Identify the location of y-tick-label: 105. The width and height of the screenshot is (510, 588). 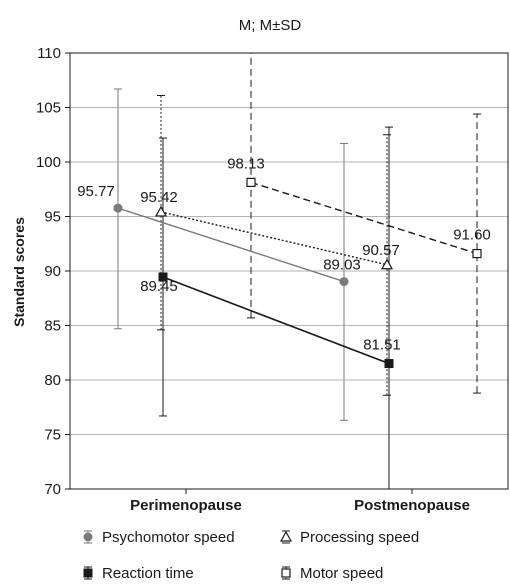
(48, 108).